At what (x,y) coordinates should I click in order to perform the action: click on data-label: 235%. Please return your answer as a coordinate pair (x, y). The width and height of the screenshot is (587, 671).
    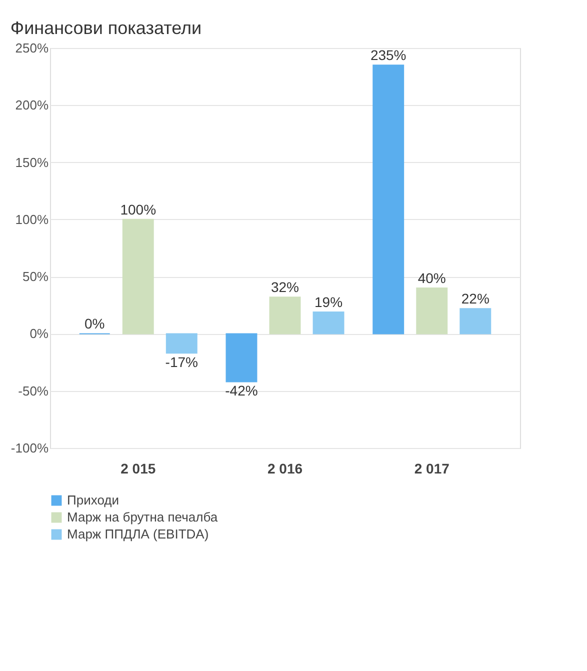
    Looking at the image, I should click on (388, 55).